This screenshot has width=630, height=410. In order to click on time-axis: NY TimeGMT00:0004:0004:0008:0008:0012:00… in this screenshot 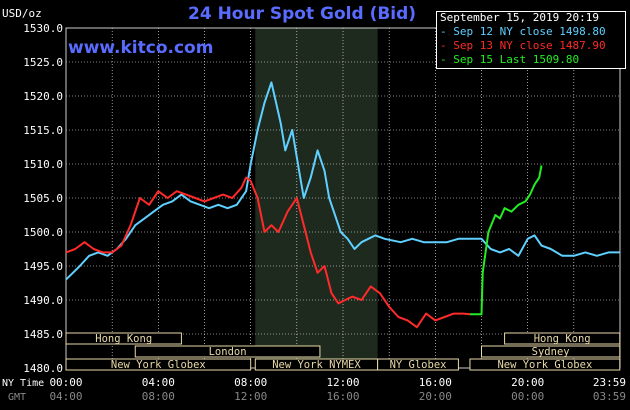, I will do `click(314, 389)`.